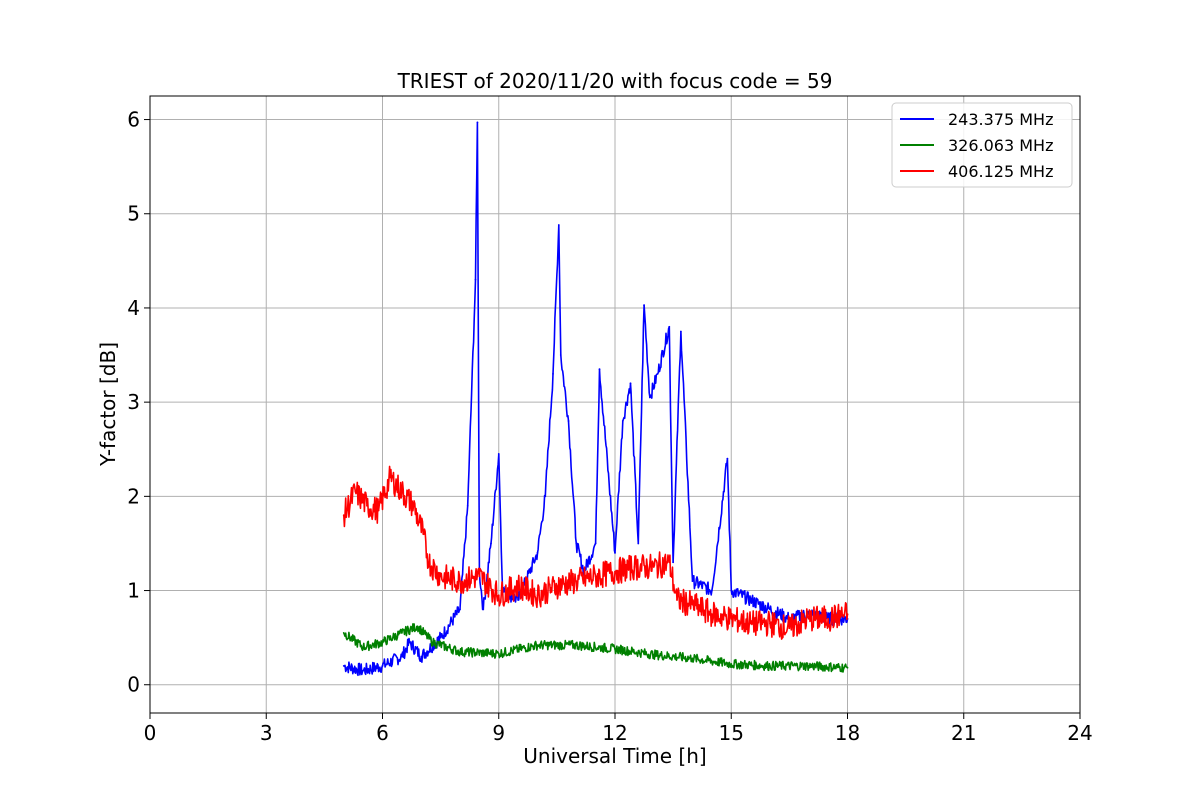  I want to click on x-tick-label: 24, so click(1079, 733).